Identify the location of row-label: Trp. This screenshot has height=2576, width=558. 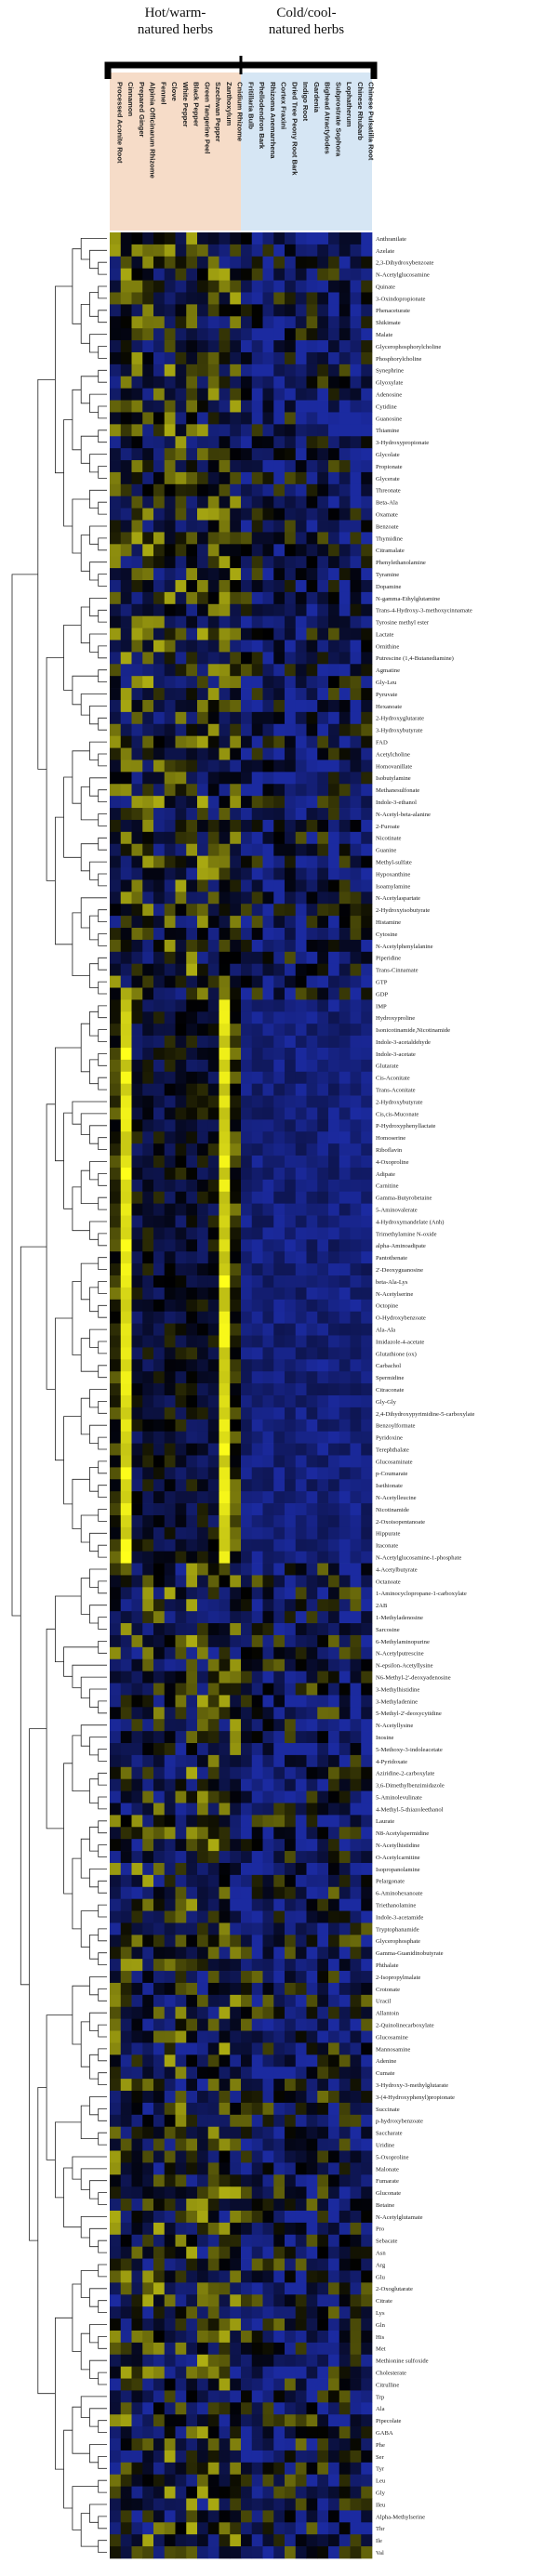
(380, 2397).